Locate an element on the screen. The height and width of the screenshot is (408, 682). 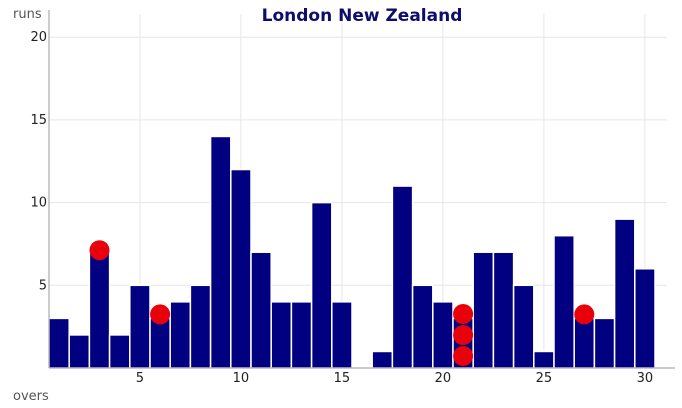
y-tick-label: 20 is located at coordinates (38, 37).